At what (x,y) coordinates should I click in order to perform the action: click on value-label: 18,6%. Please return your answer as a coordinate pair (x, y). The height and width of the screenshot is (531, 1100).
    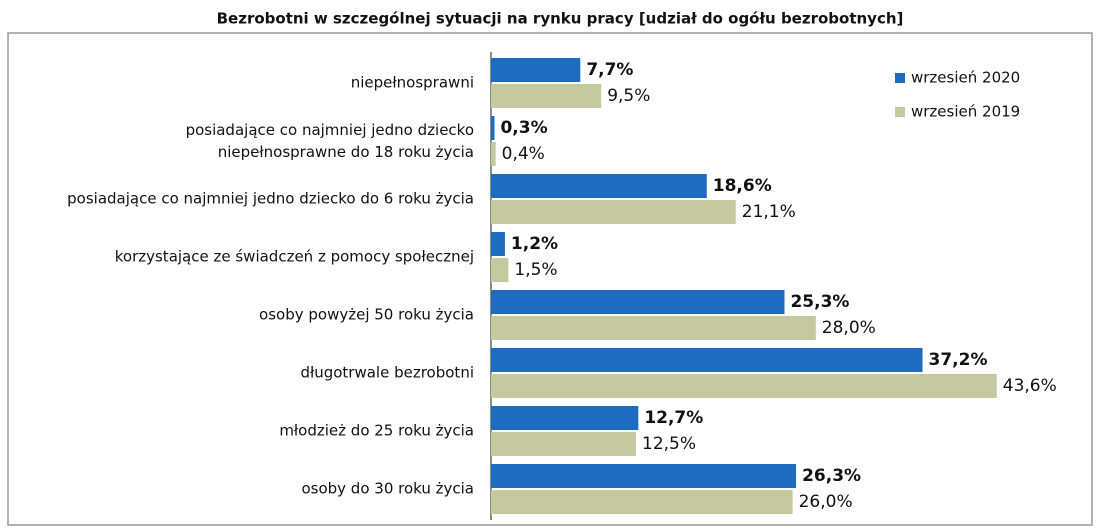
    Looking at the image, I should click on (742, 186).